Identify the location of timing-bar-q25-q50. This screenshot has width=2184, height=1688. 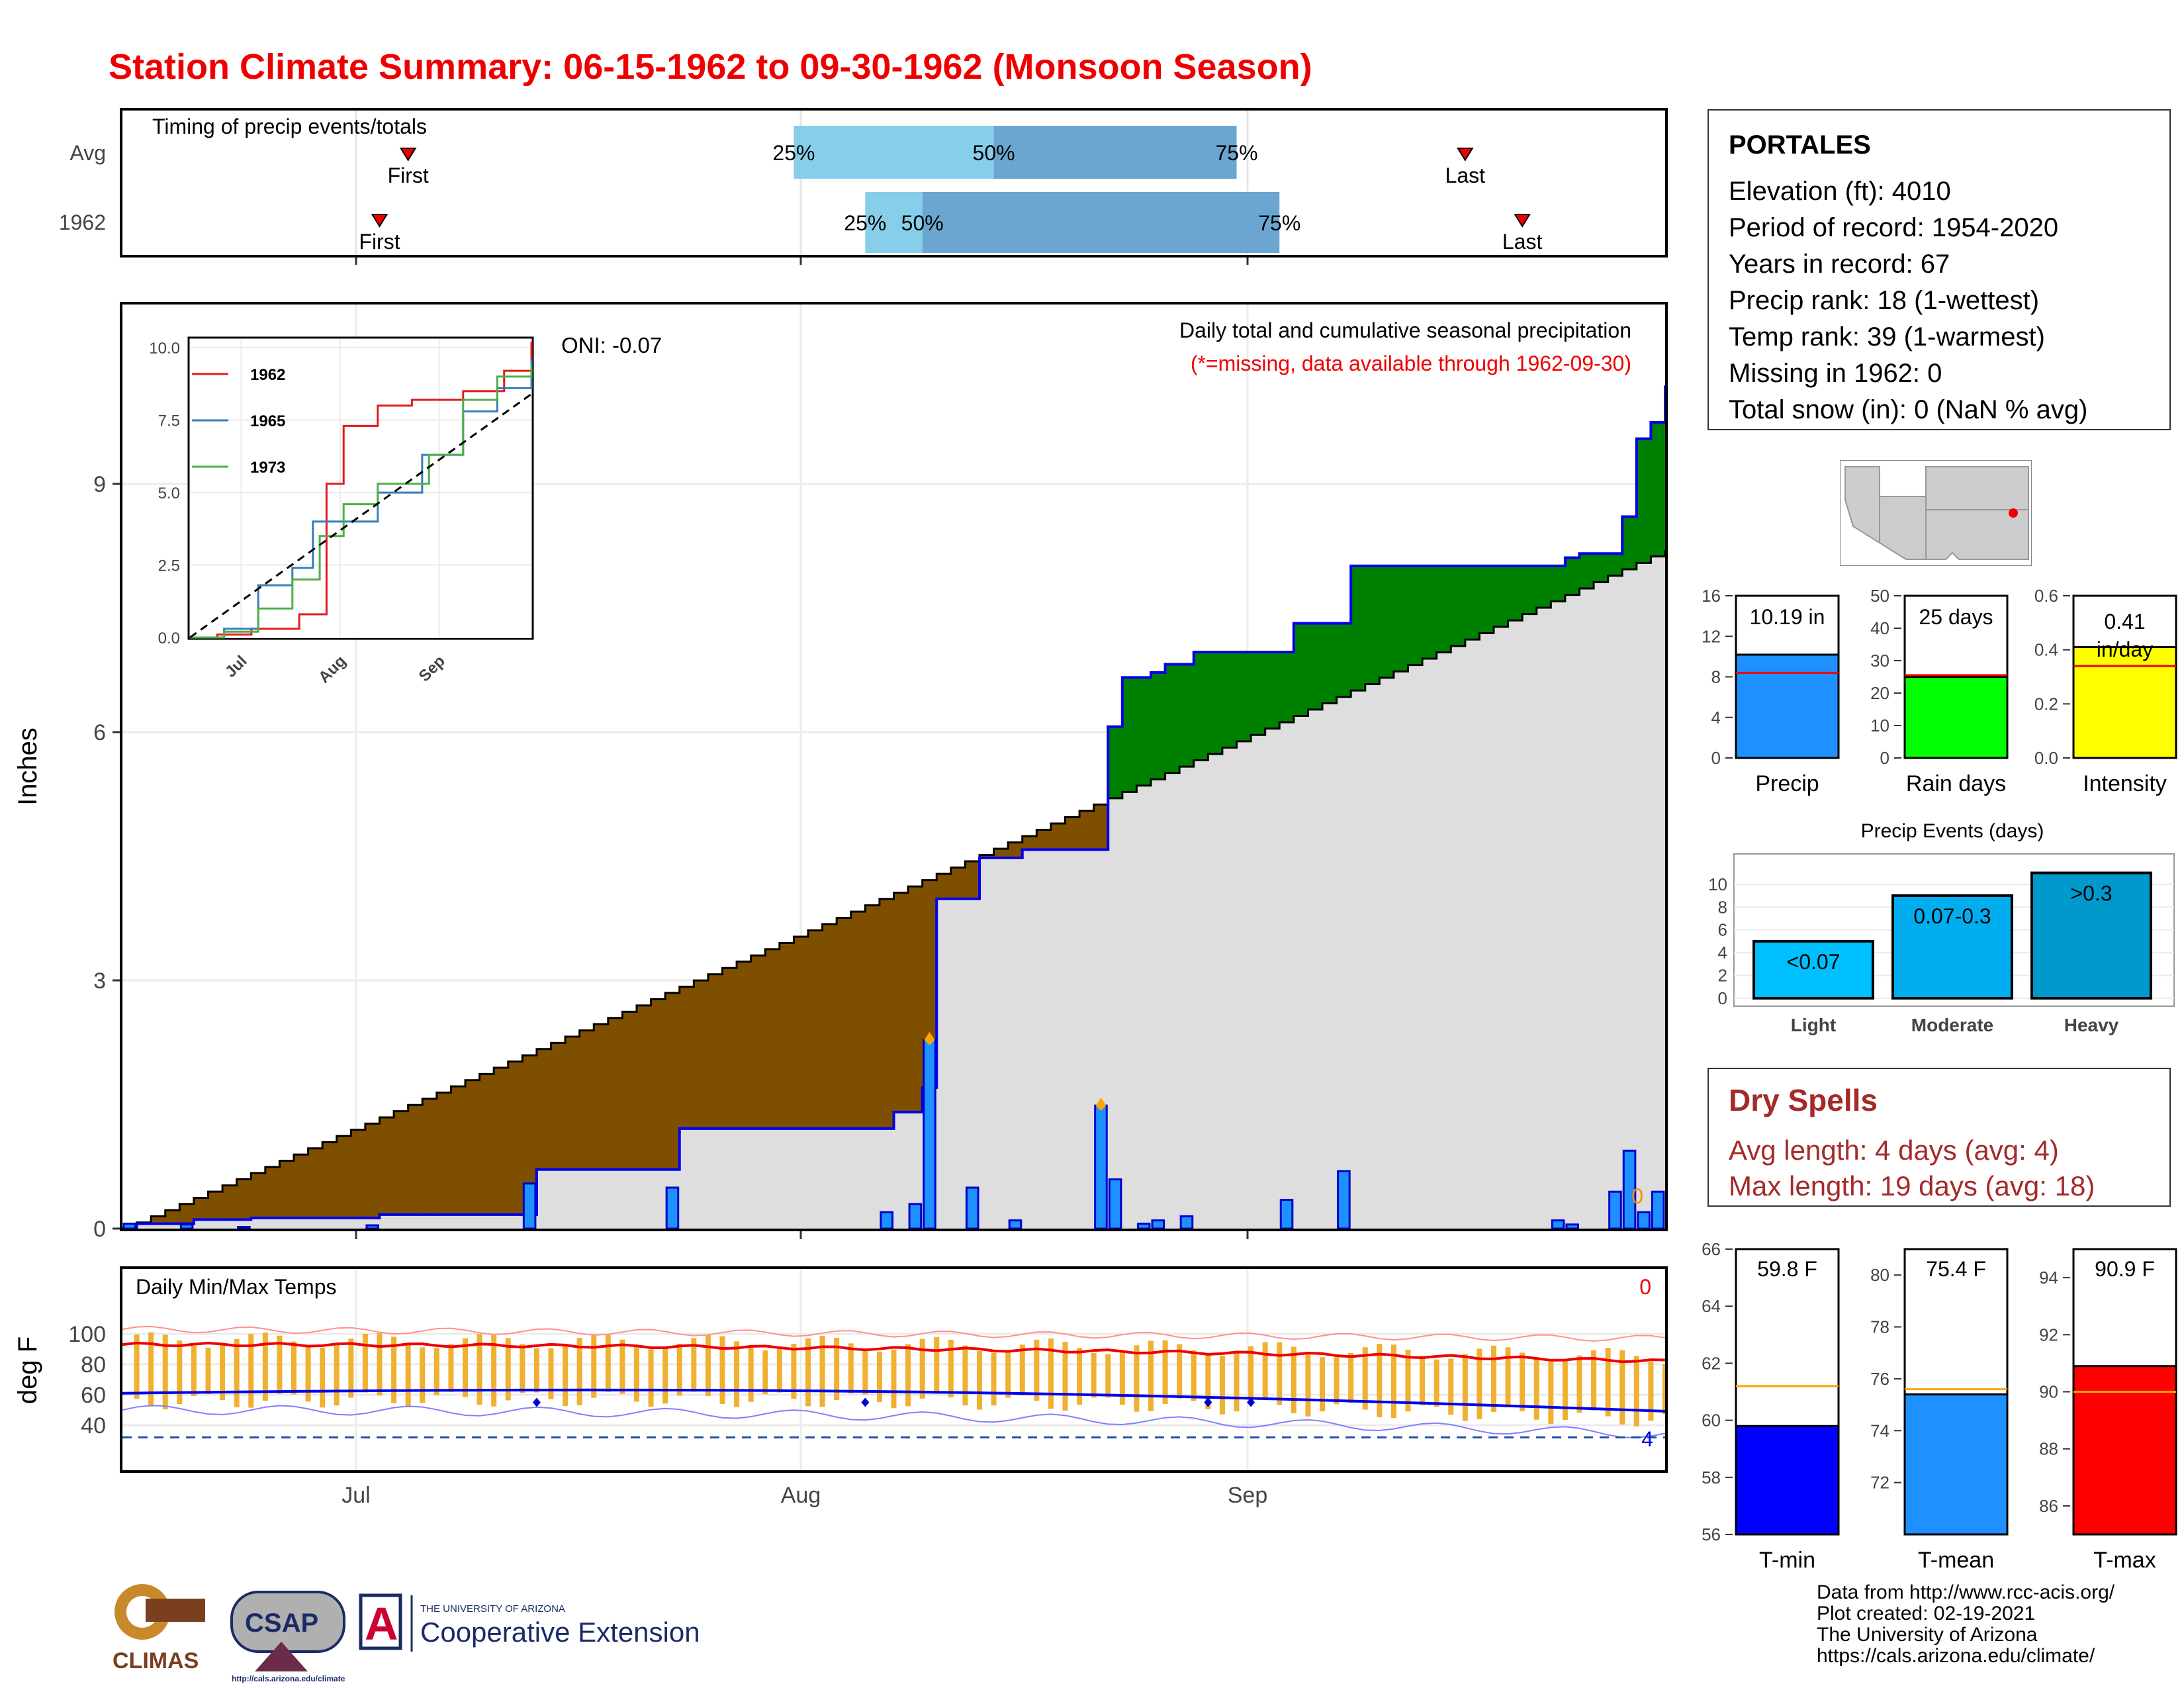
(894, 222).